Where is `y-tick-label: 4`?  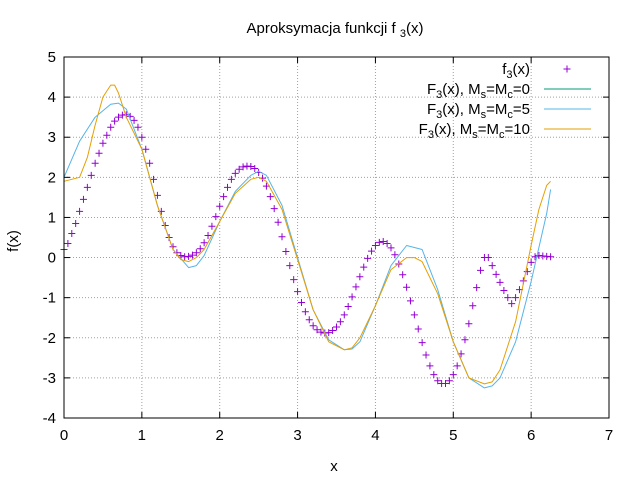 y-tick-label: 4 is located at coordinates (52, 97).